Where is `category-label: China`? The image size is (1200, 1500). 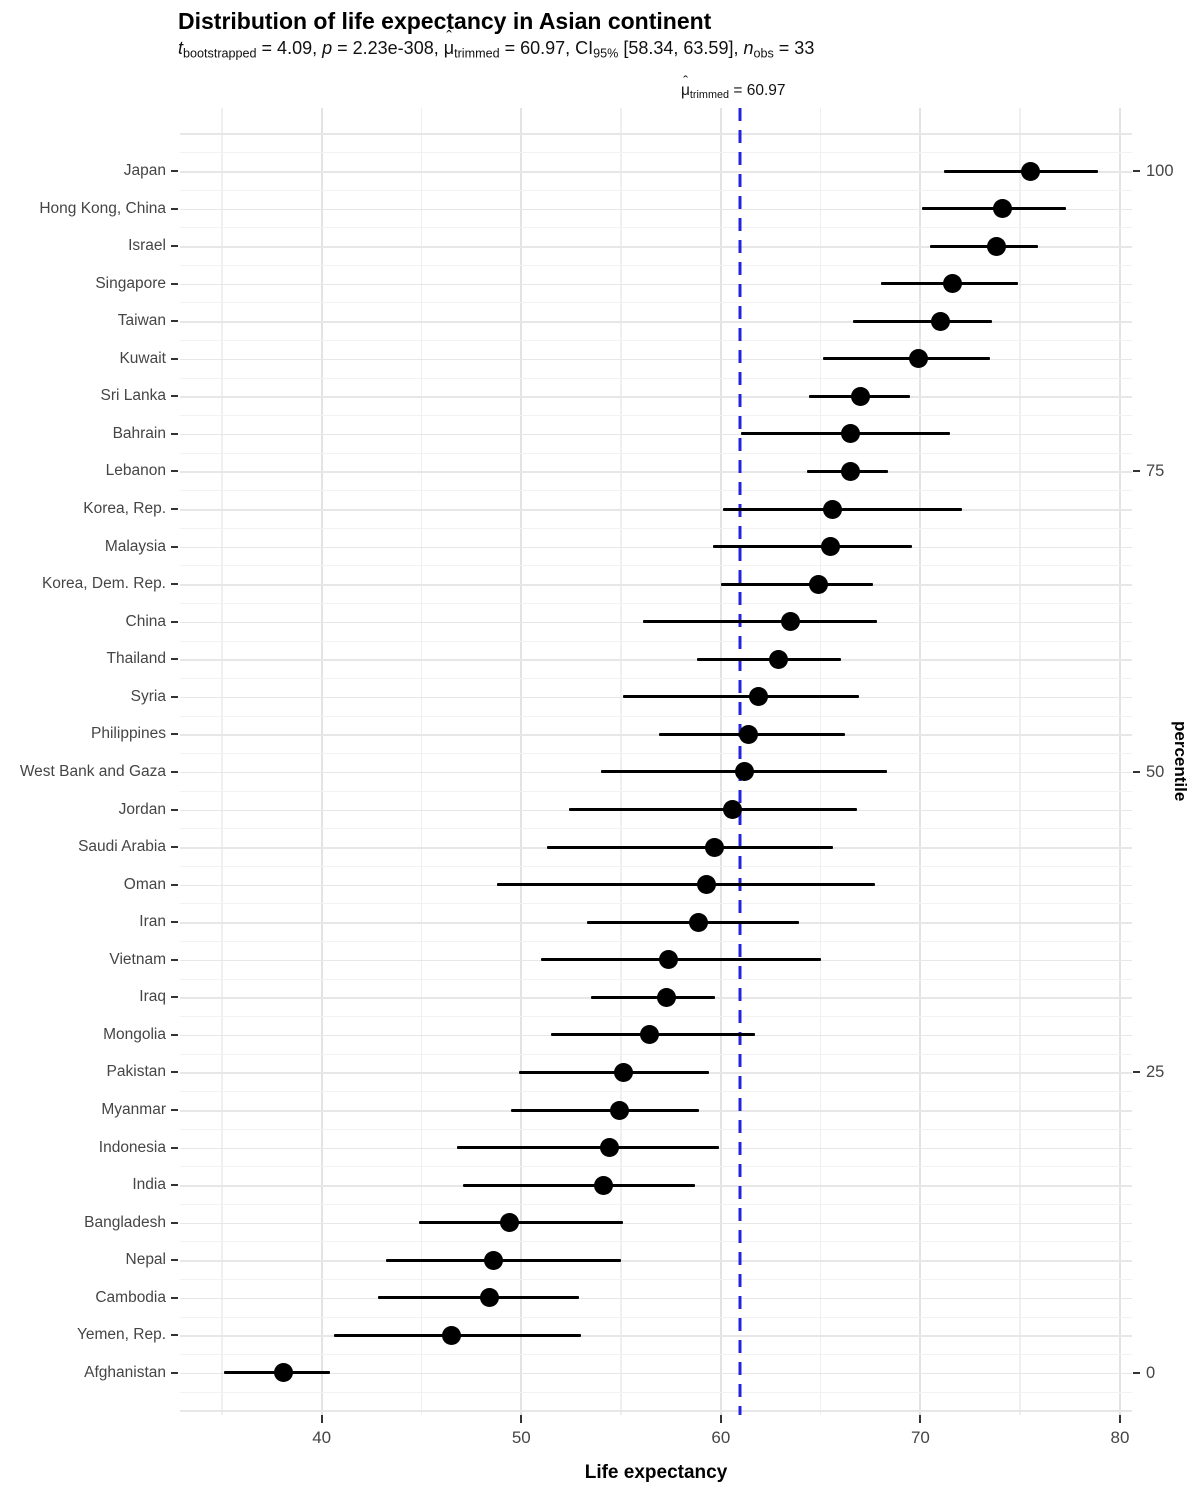
category-label: China is located at coordinates (146, 621).